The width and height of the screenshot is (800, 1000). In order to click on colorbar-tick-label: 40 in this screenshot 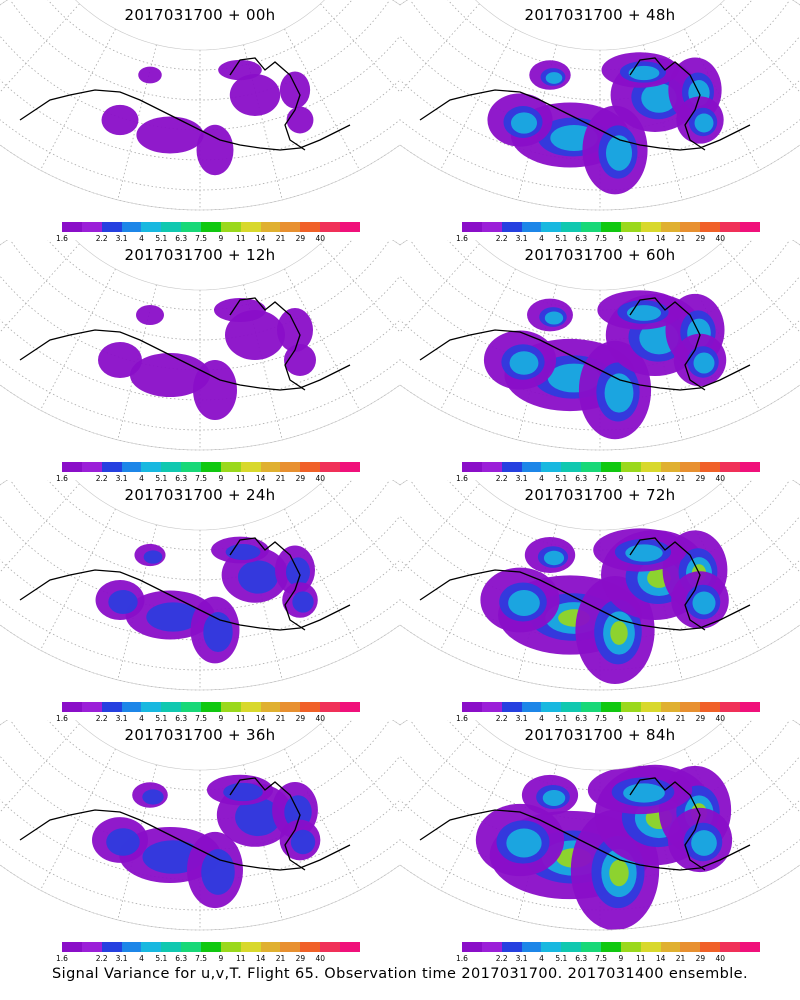, I will do `click(720, 958)`.